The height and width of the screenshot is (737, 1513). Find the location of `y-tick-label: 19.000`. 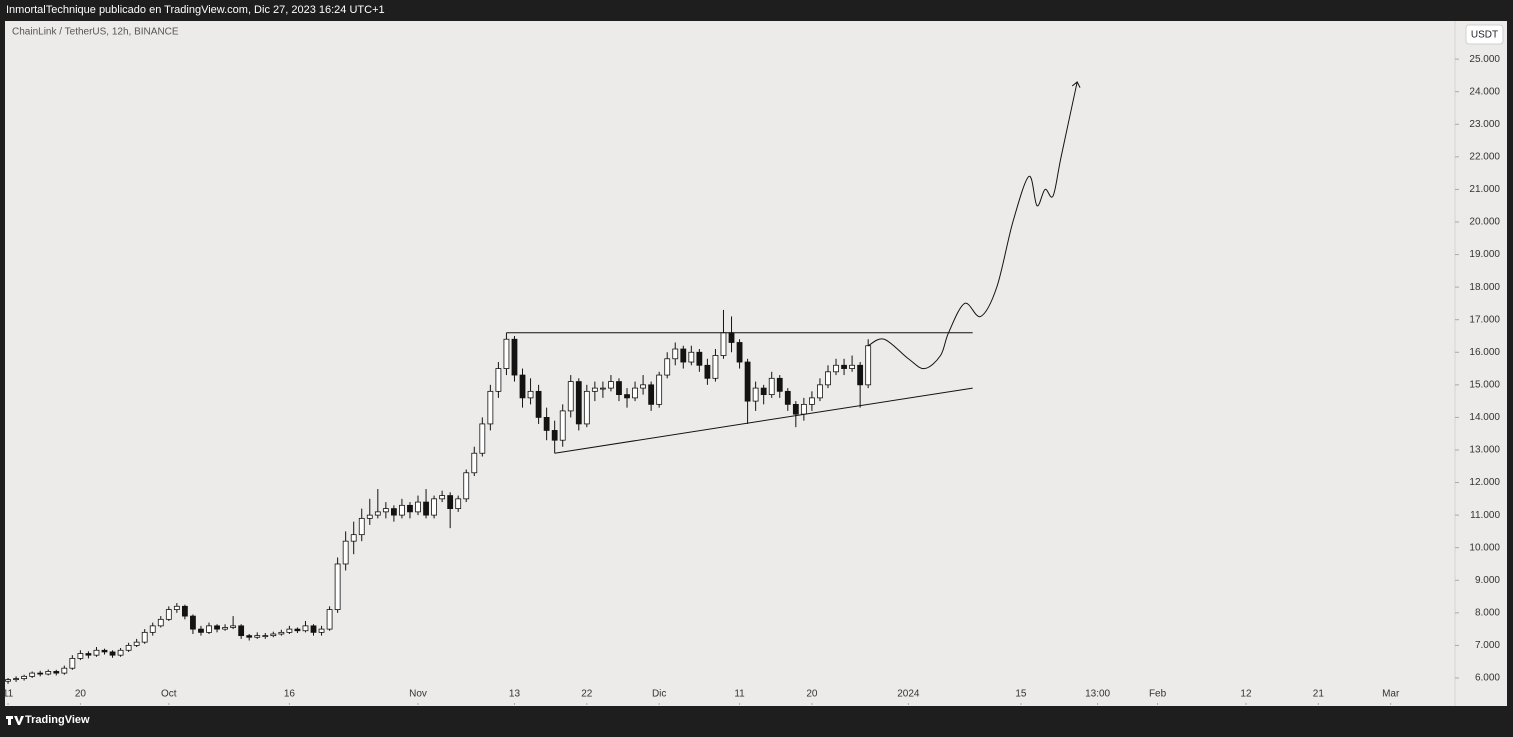

y-tick-label: 19.000 is located at coordinates (1484, 254).